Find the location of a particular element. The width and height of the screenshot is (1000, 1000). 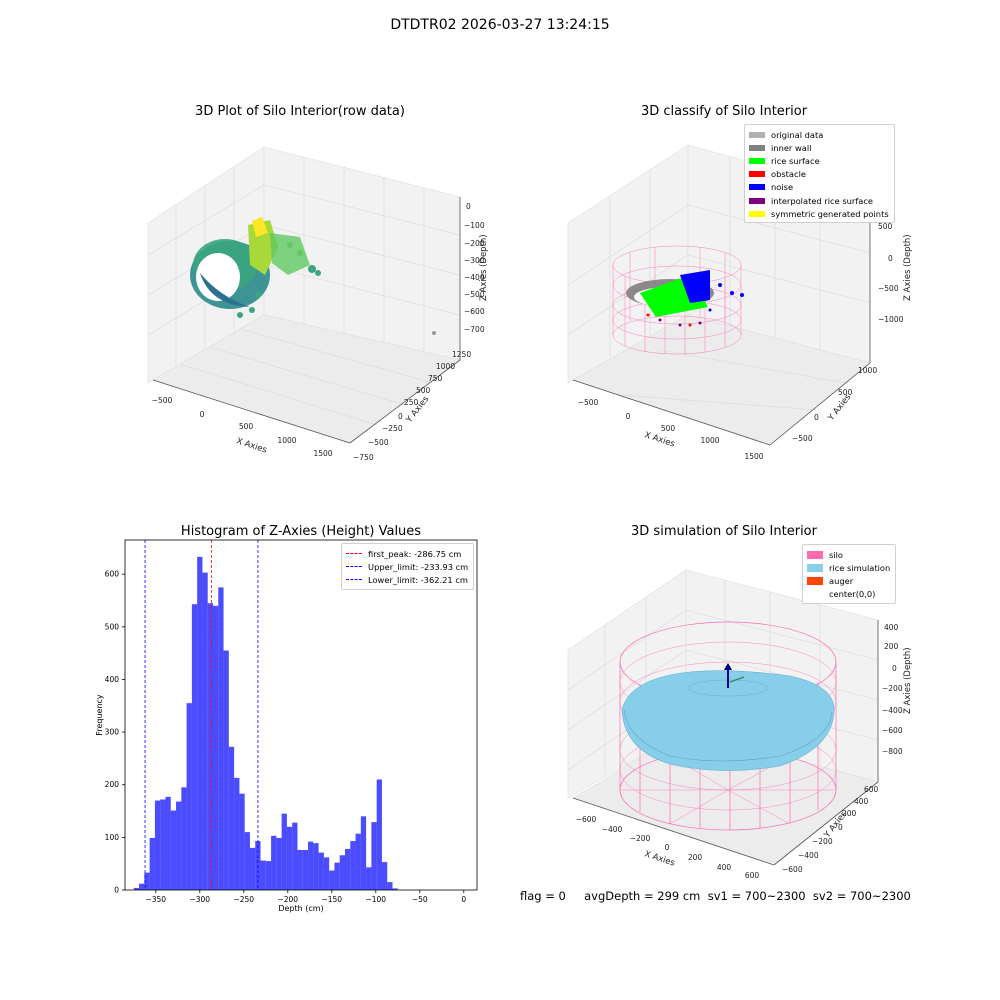

legend-item-rice-surface: rice surface is located at coordinates (819, 160).